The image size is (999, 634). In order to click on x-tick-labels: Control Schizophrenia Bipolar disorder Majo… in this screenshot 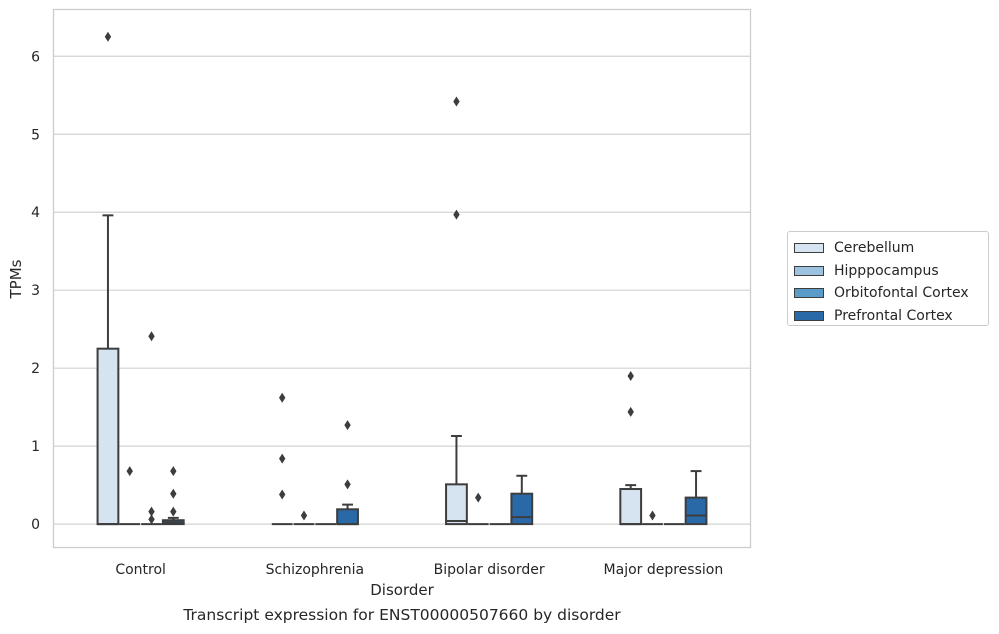, I will do `click(419, 570)`.